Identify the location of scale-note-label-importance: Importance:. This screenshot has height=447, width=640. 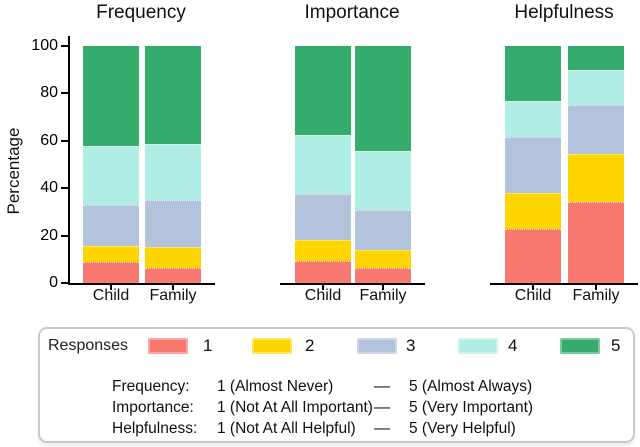
(153, 407).